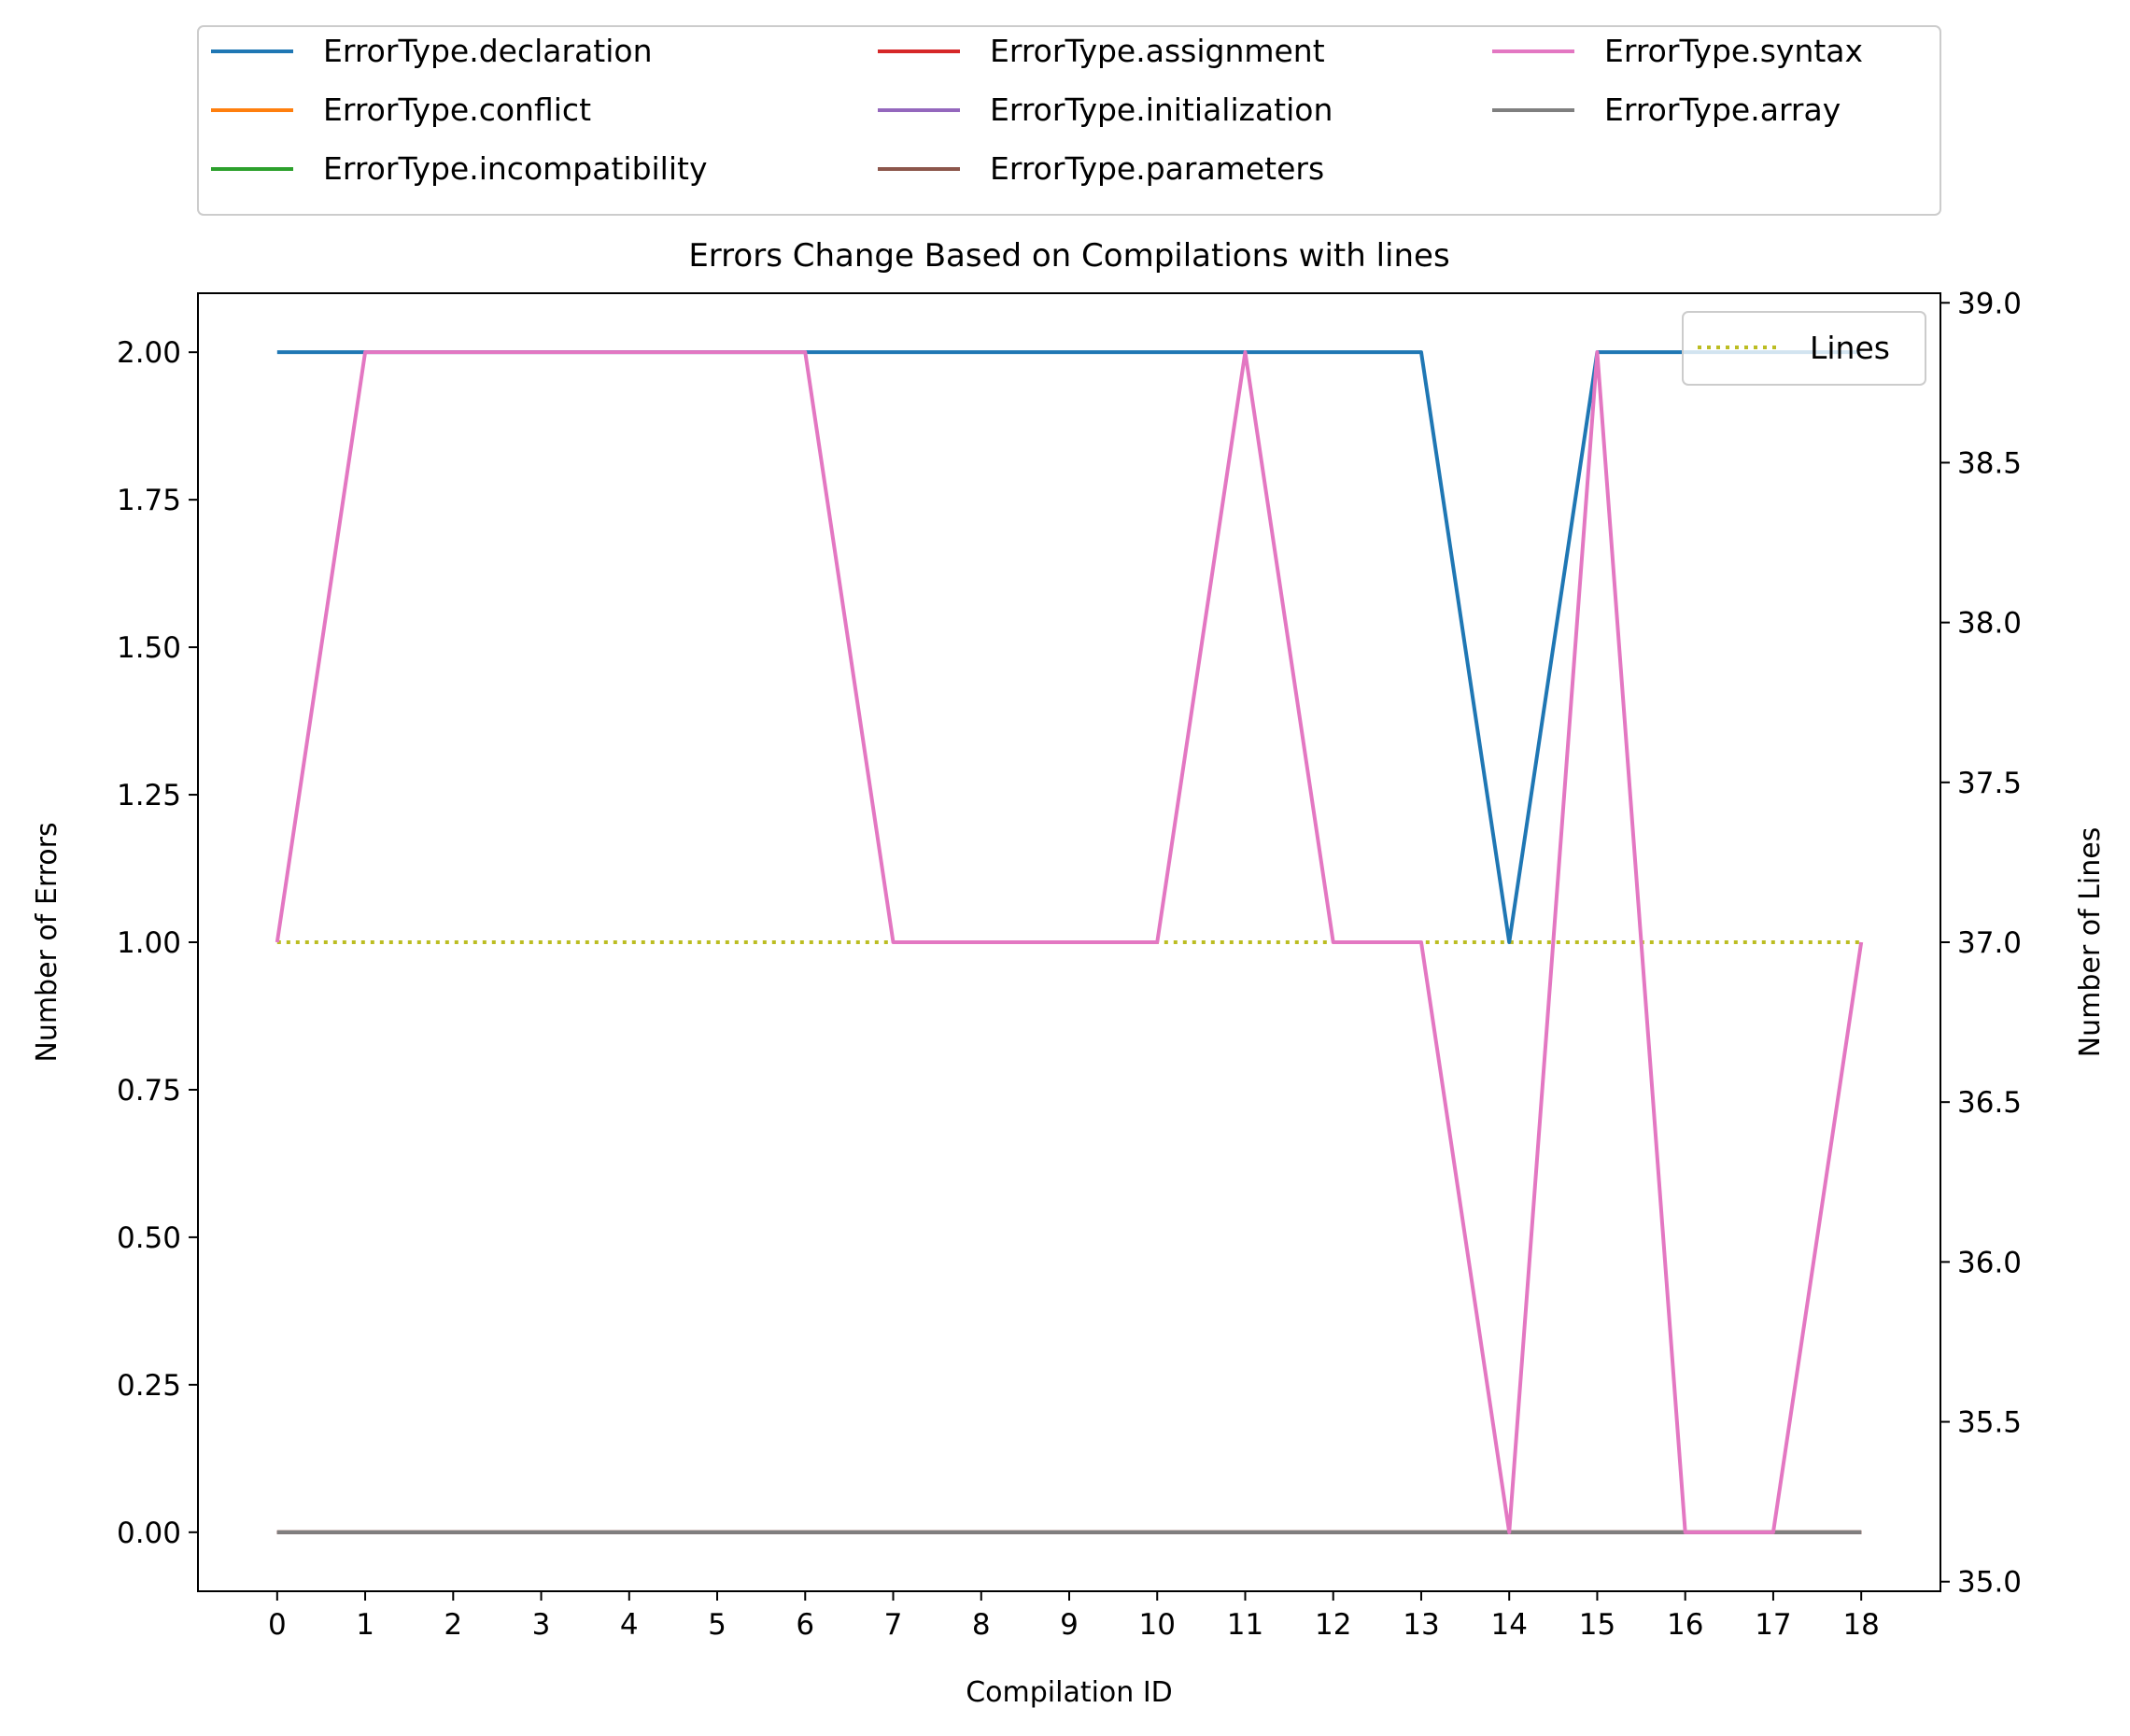  What do you see at coordinates (1733, 51) in the screenshot?
I see `legend-label: ErrorType.syntax` at bounding box center [1733, 51].